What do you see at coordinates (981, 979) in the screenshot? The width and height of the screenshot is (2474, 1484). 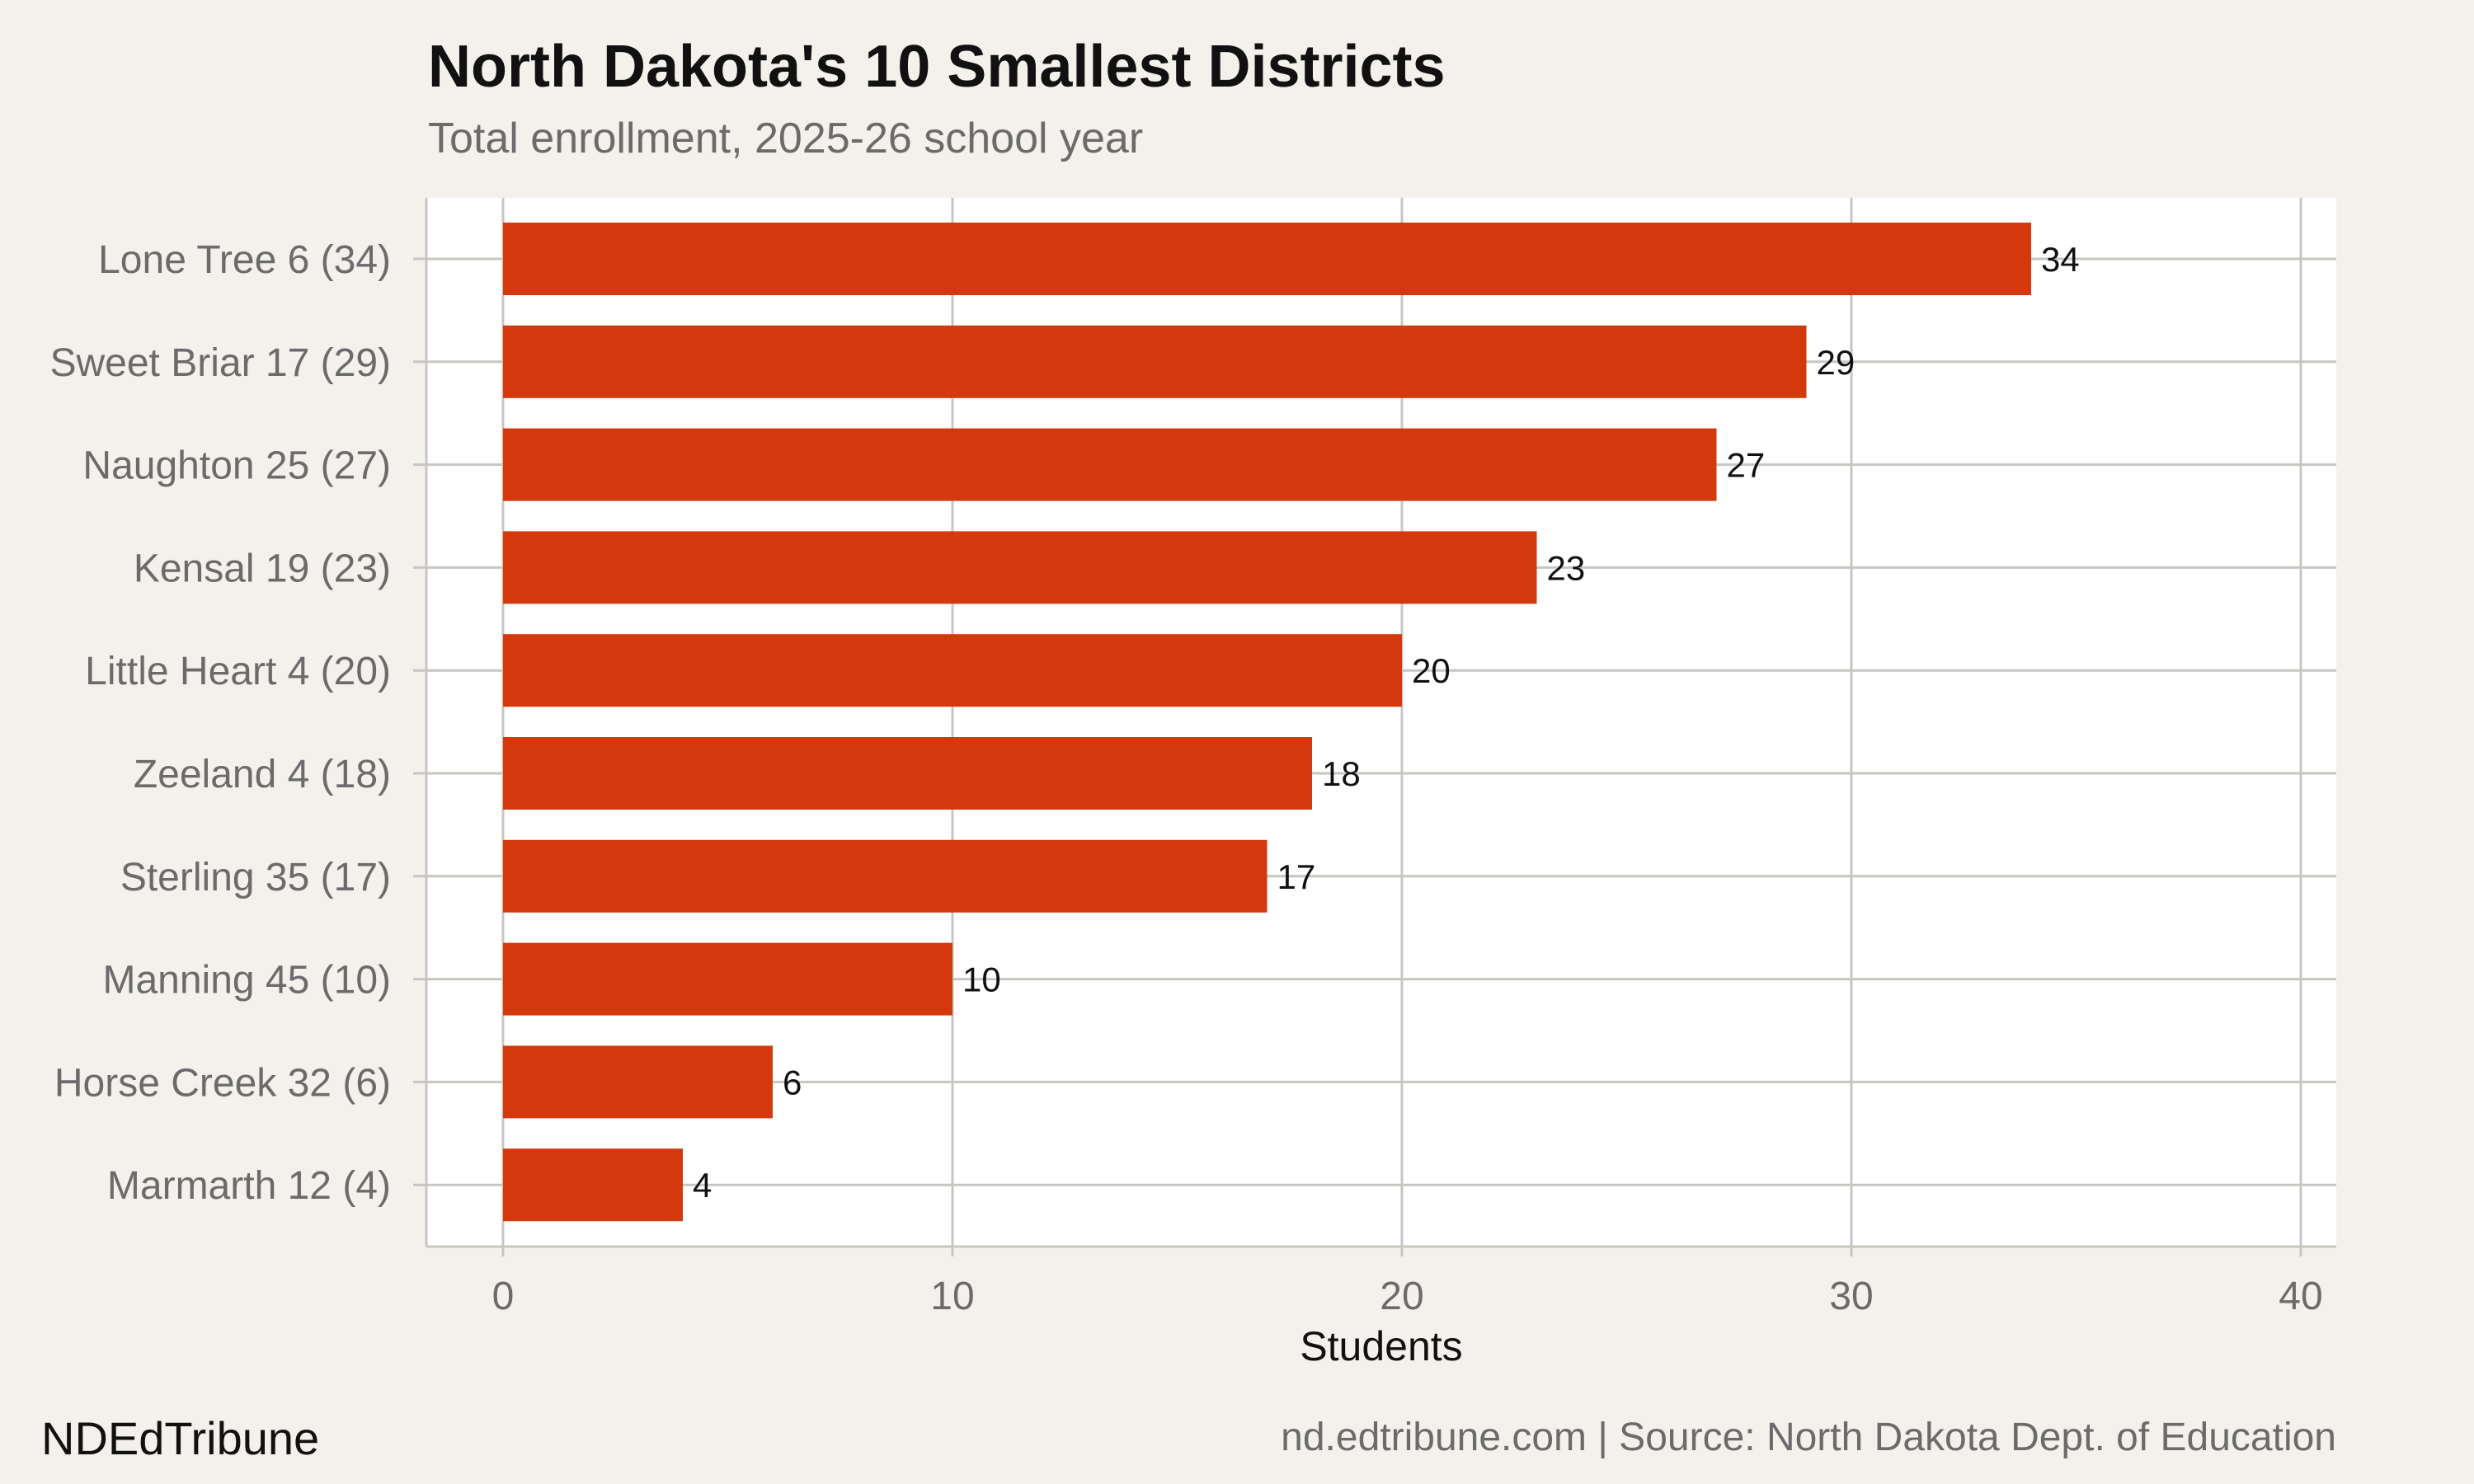 I see `bar-value-label: 10` at bounding box center [981, 979].